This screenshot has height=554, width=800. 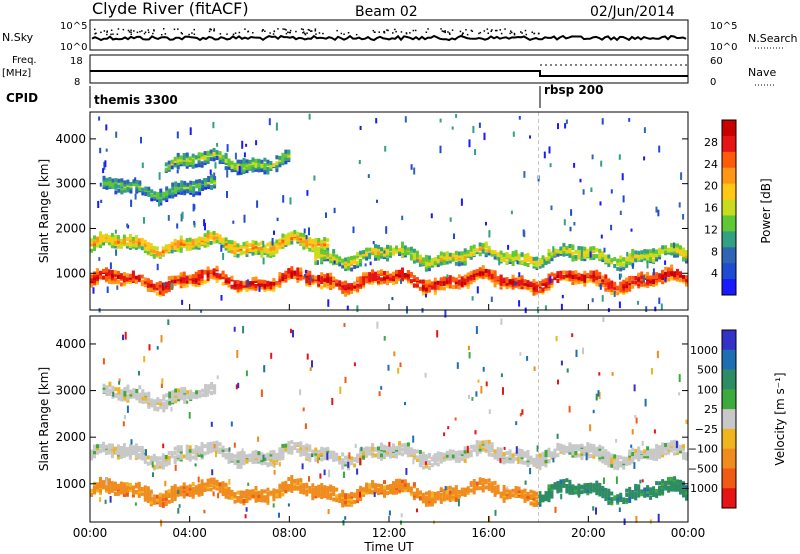 I want to click on freq-trace, so click(x=389, y=73).